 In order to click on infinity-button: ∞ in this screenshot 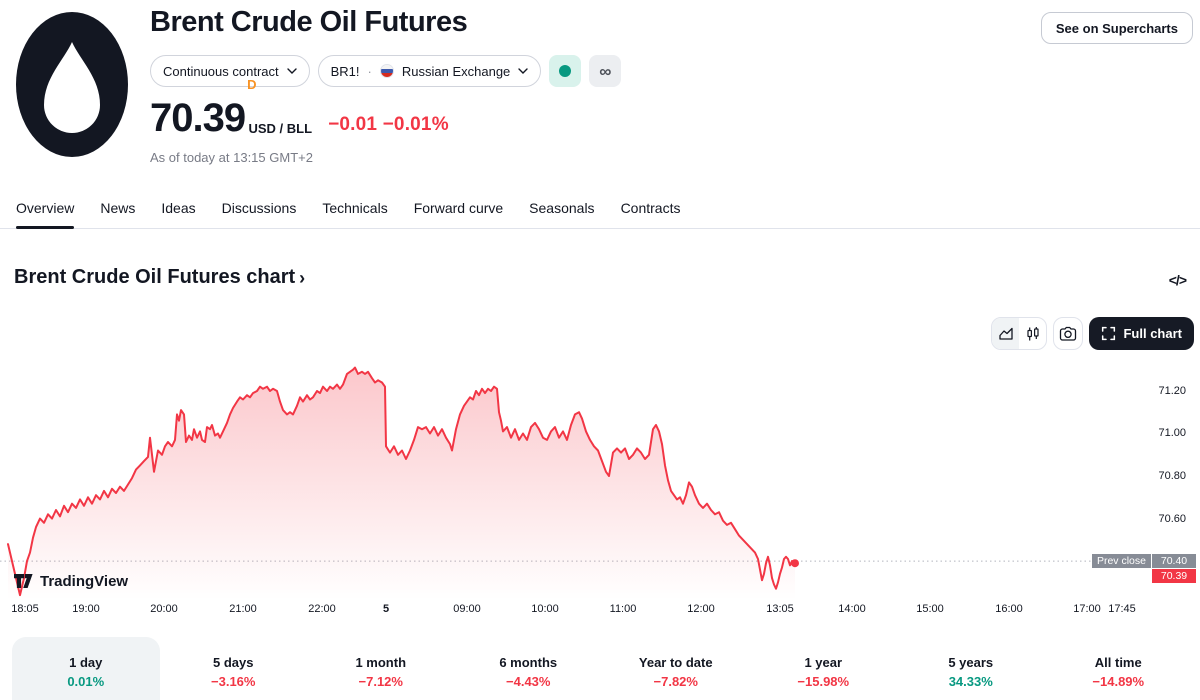, I will do `click(605, 71)`.